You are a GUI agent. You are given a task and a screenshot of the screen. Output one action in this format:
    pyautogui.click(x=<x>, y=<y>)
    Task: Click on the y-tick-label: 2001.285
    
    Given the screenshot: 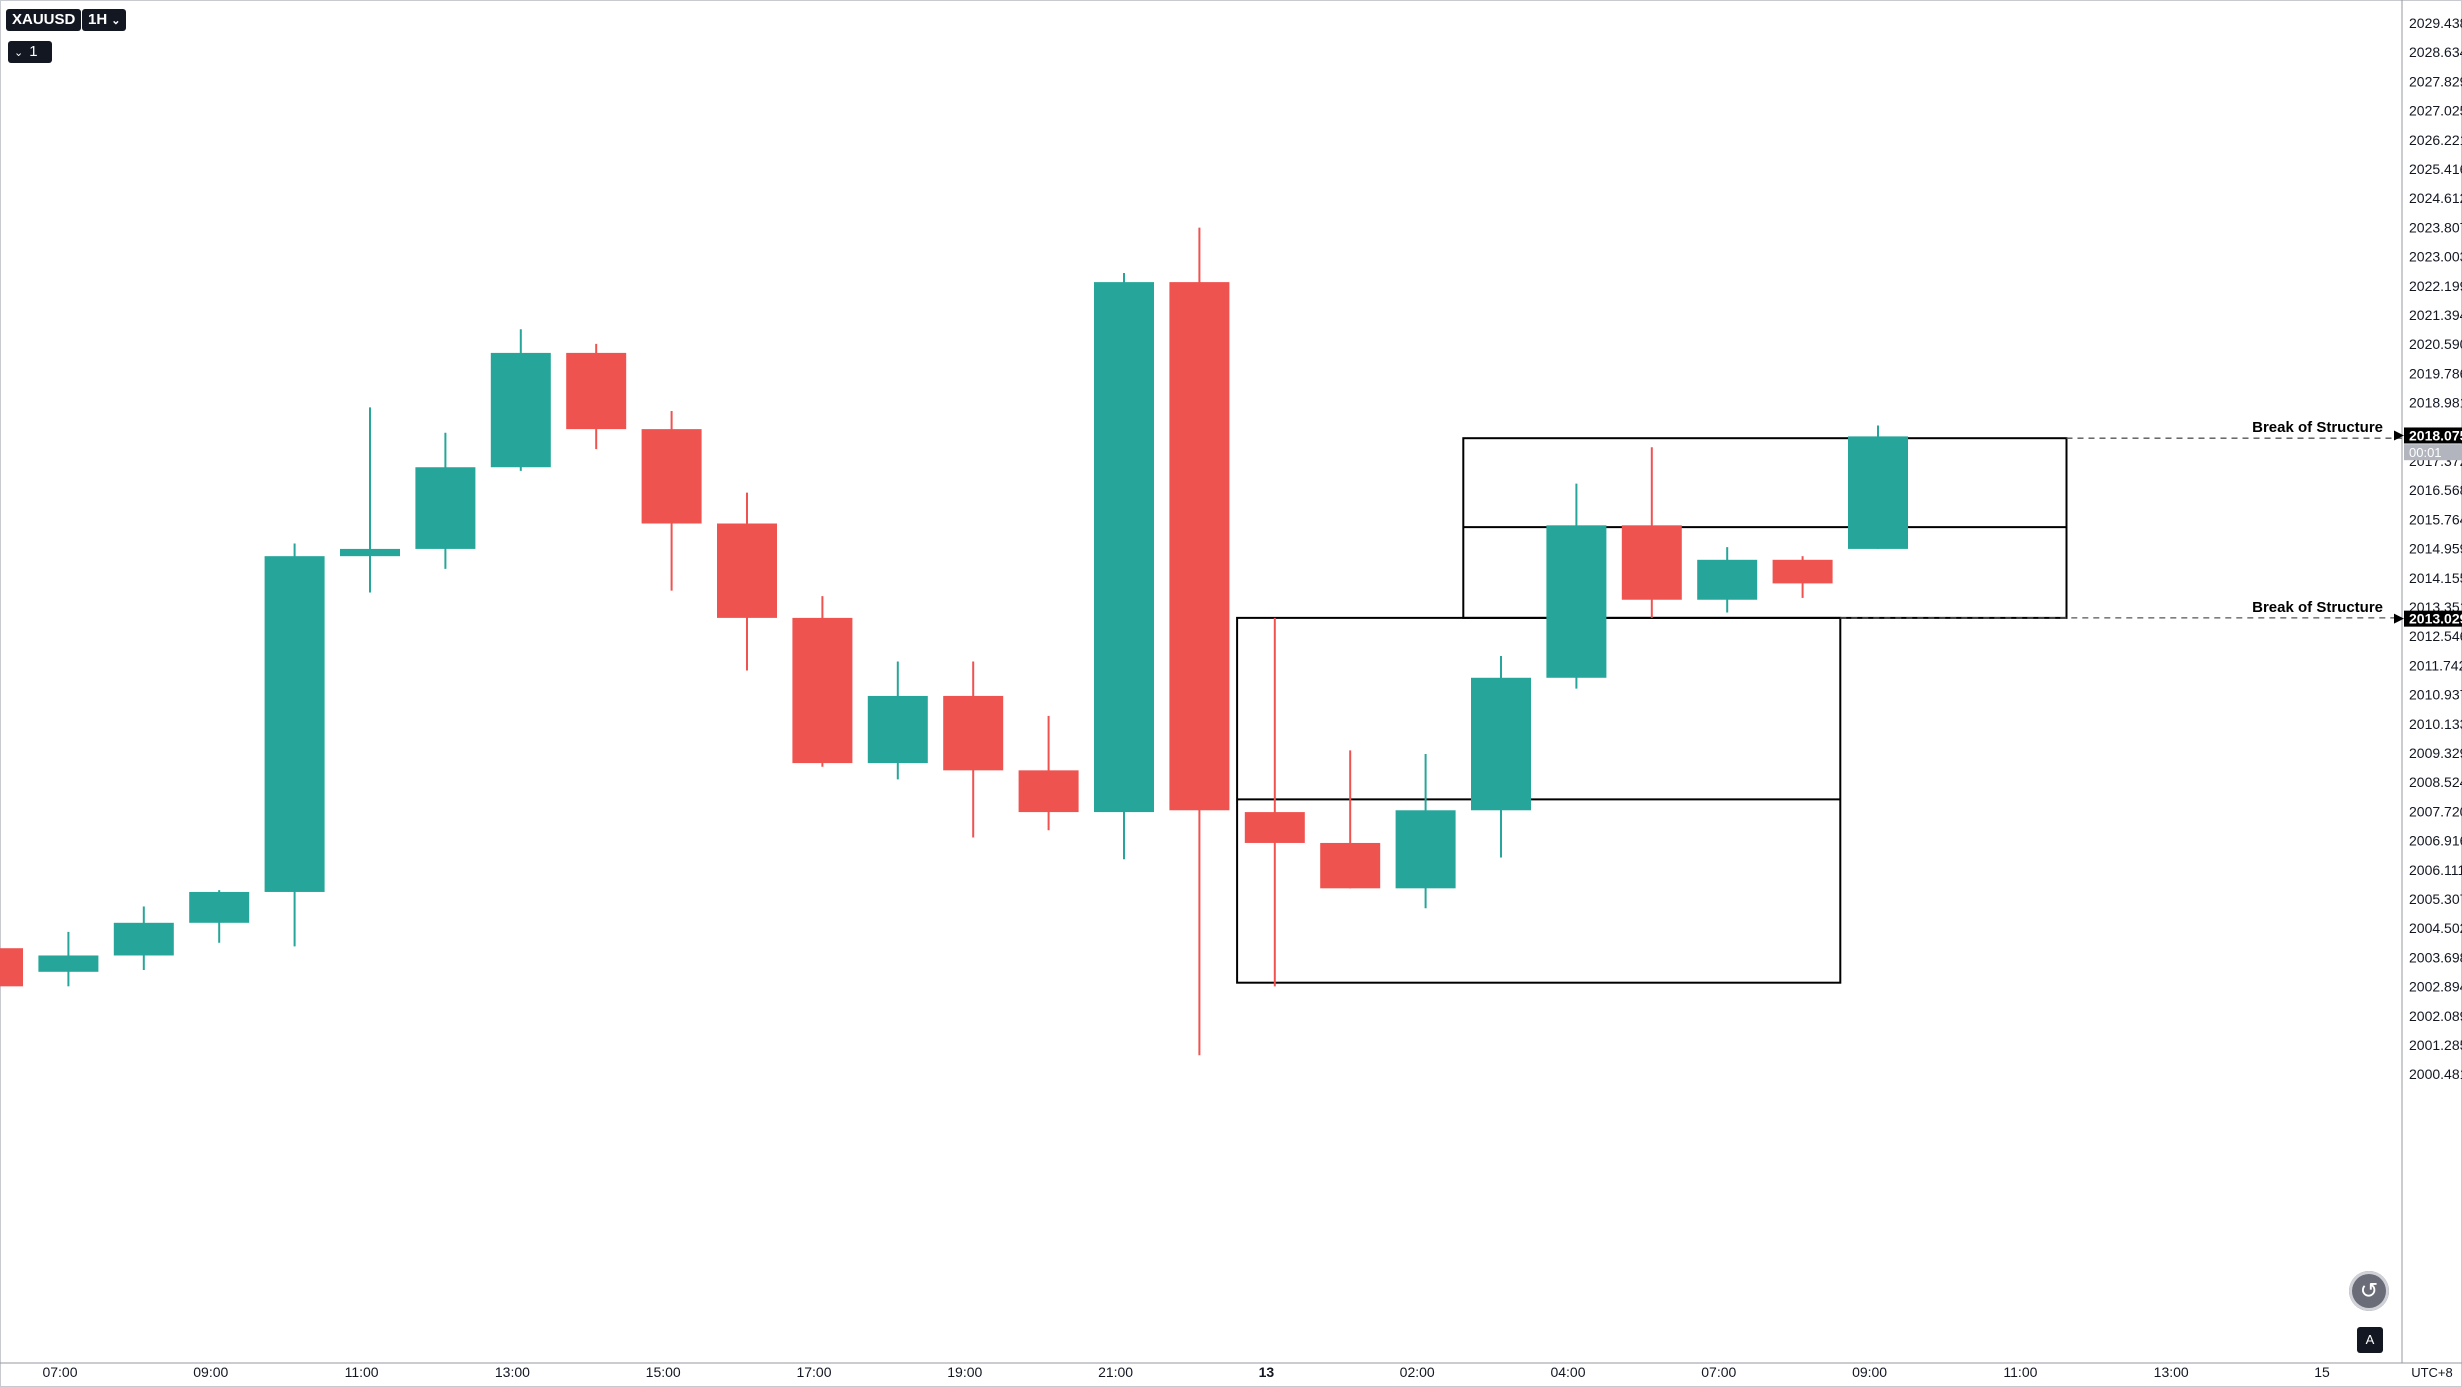 What is the action you would take?
    pyautogui.click(x=2435, y=1045)
    